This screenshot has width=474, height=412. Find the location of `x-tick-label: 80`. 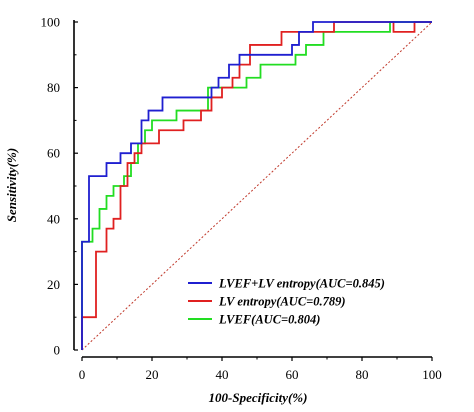

x-tick-label: 80 is located at coordinates (362, 374).